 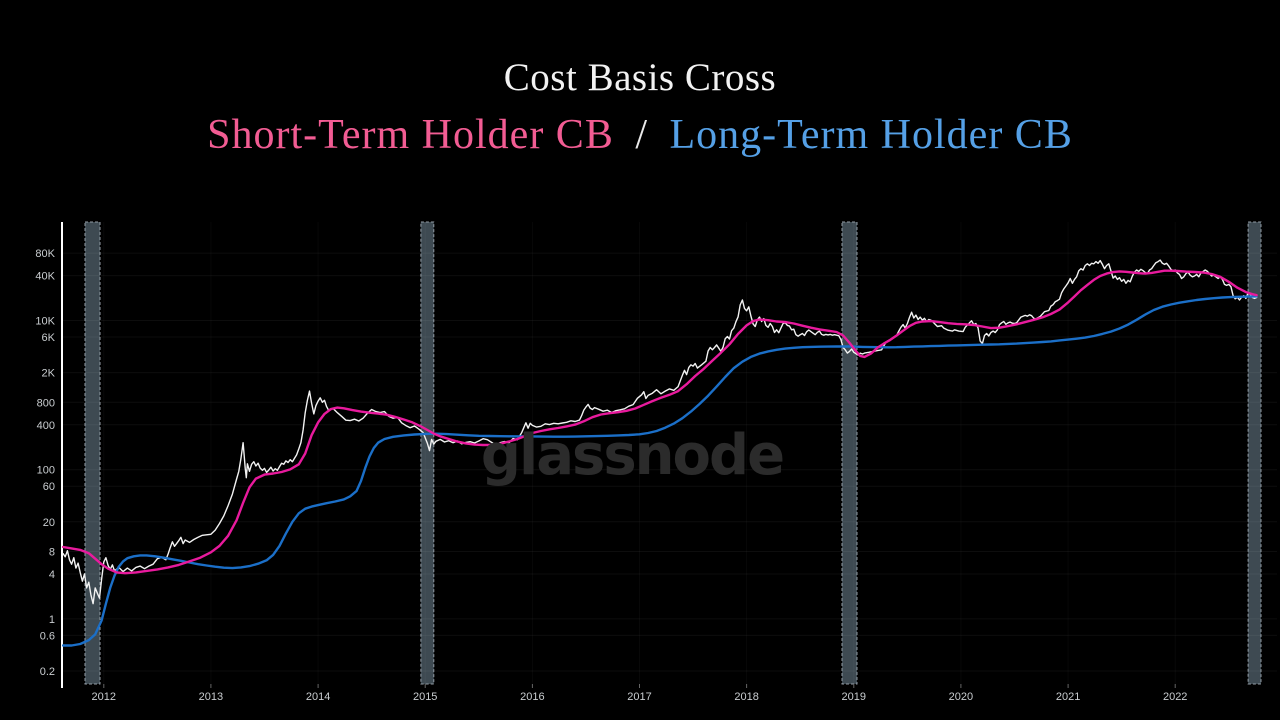 What do you see at coordinates (639, 697) in the screenshot?
I see `x-tick-label: 2017` at bounding box center [639, 697].